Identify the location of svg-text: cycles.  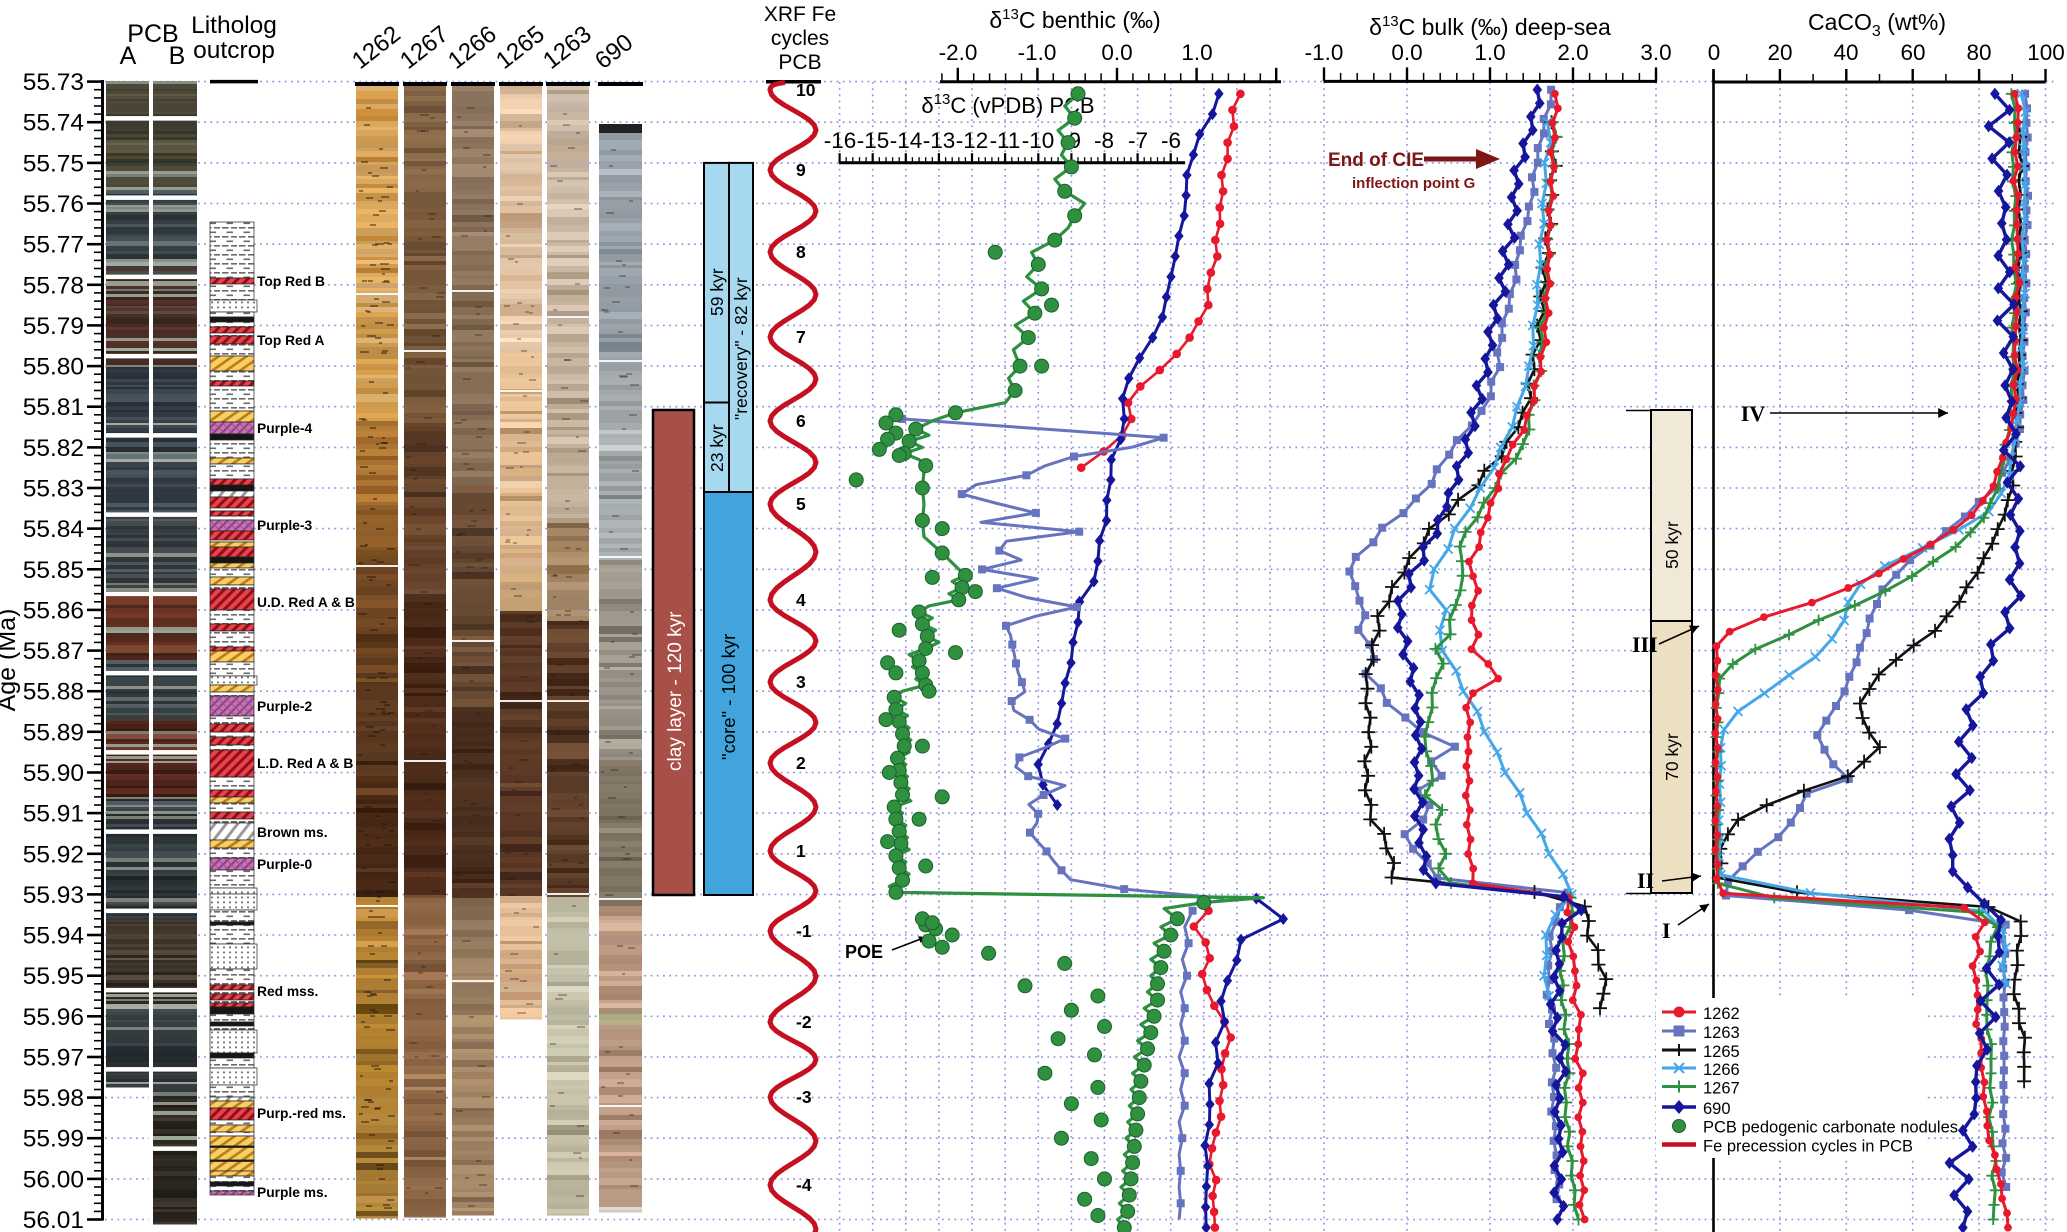
(800, 38).